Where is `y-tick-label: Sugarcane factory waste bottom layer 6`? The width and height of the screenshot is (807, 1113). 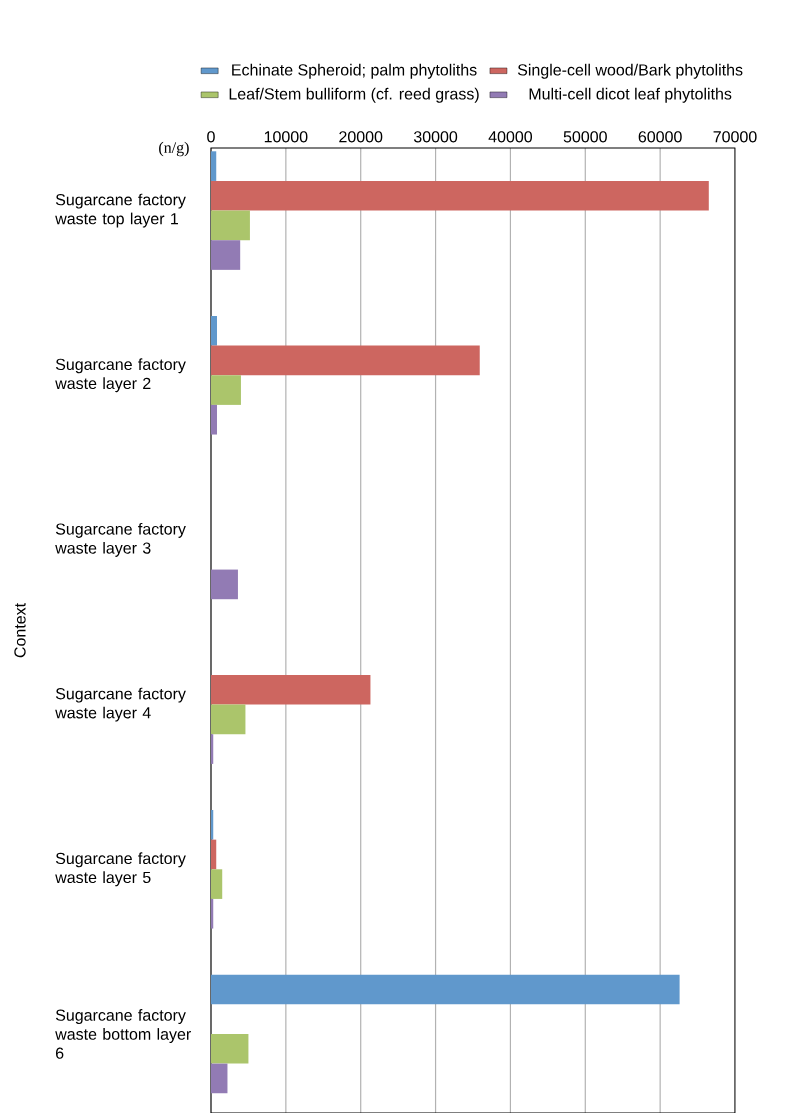 y-tick-label: Sugarcane factory waste bottom layer 6 is located at coordinates (123, 1034).